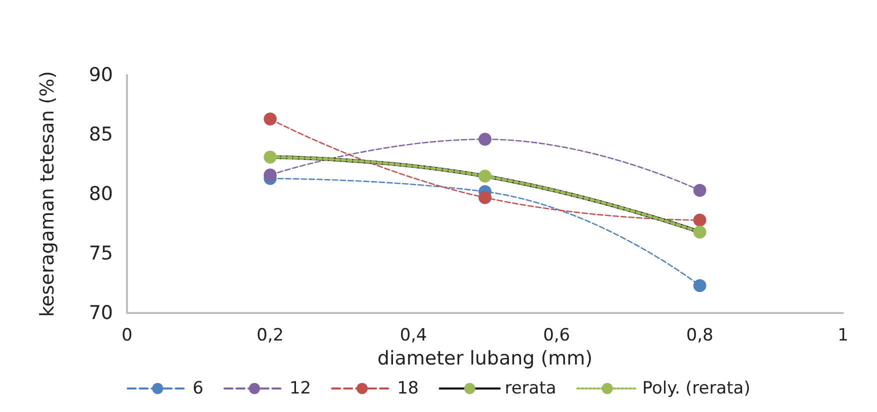 Image resolution: width=877 pixels, height=412 pixels. I want to click on y-tick-label: 80, so click(100, 194).